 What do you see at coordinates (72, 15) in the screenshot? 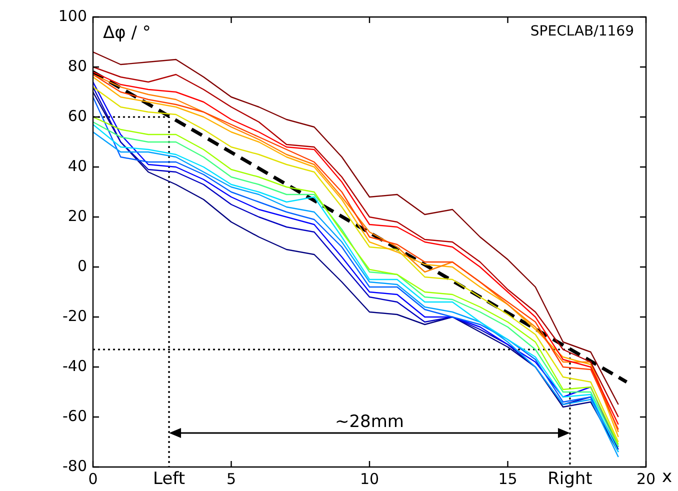
I see `y-tick-label: 100` at bounding box center [72, 15].